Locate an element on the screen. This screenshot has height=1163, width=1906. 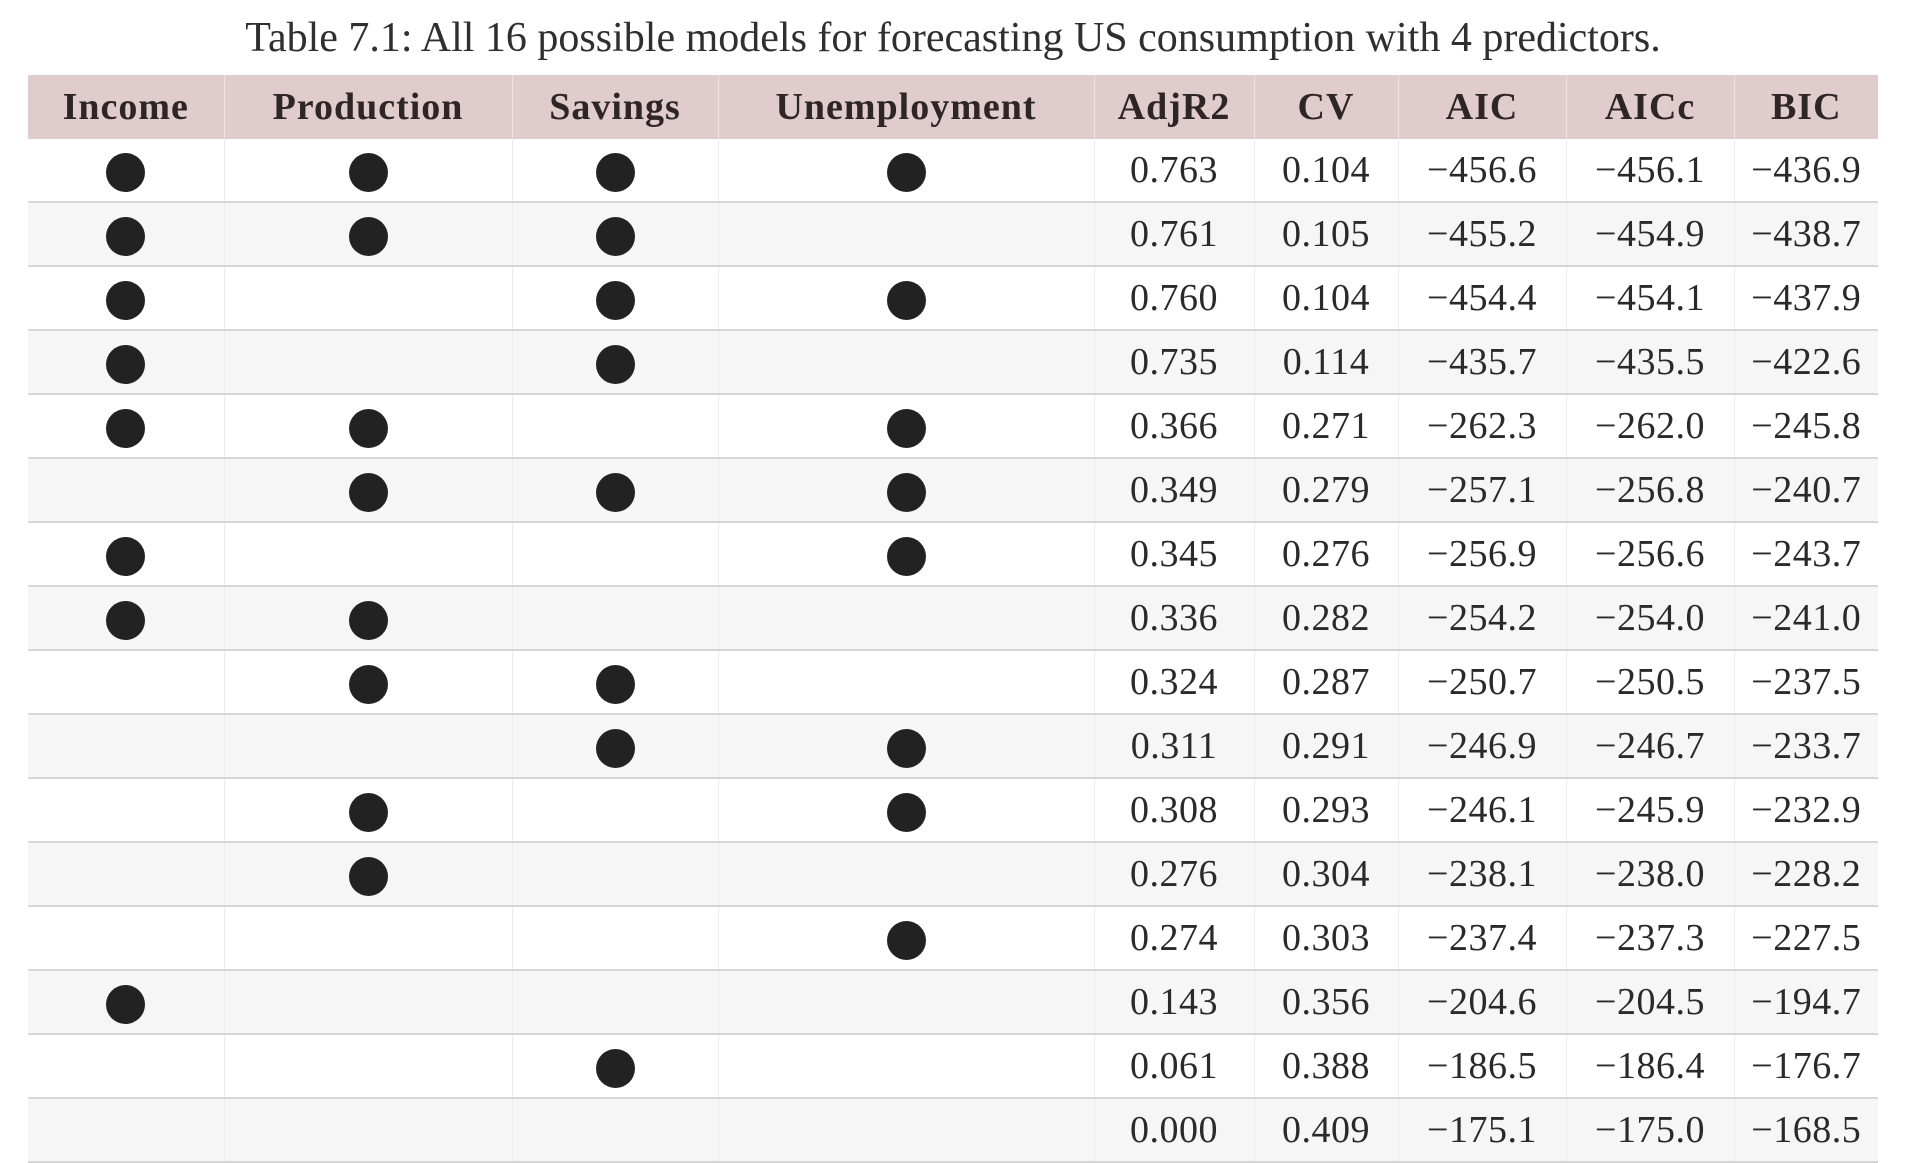
cell-adjr2: 0.274 is located at coordinates (1173, 938).